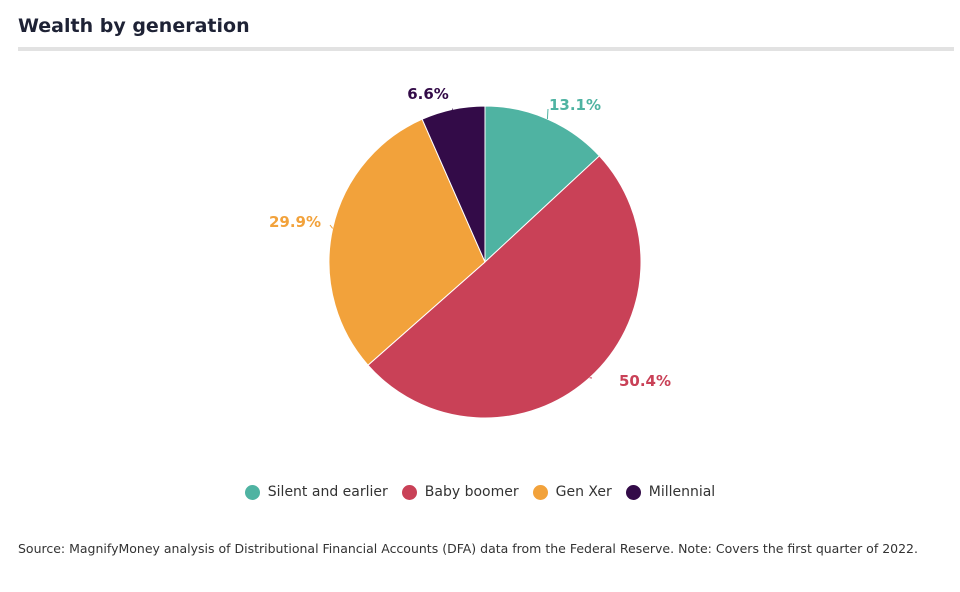 This screenshot has width=960, height=592. Describe the element at coordinates (295, 222) in the screenshot. I see `data-label: 29.9%` at that location.